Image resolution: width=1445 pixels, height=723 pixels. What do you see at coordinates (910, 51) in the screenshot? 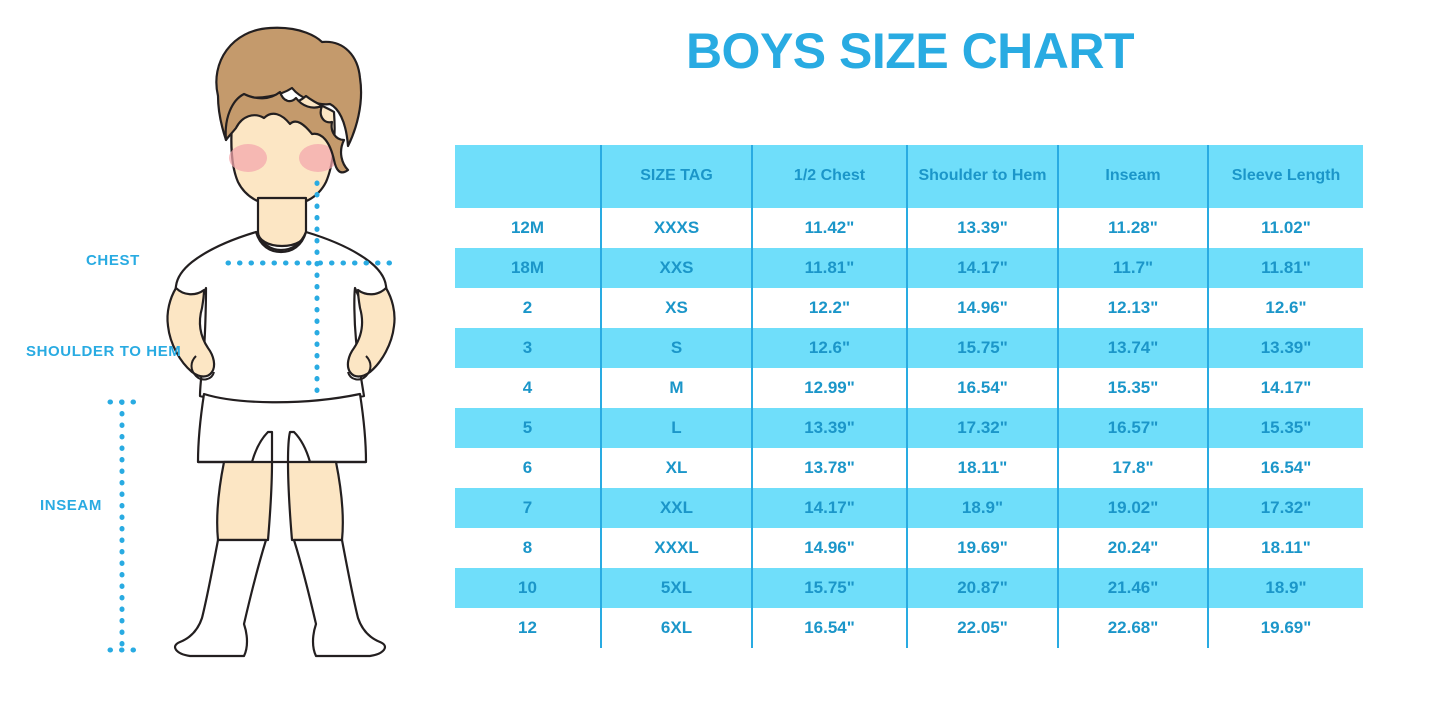
I see `page-title: BOYS SIZE CHART` at bounding box center [910, 51].